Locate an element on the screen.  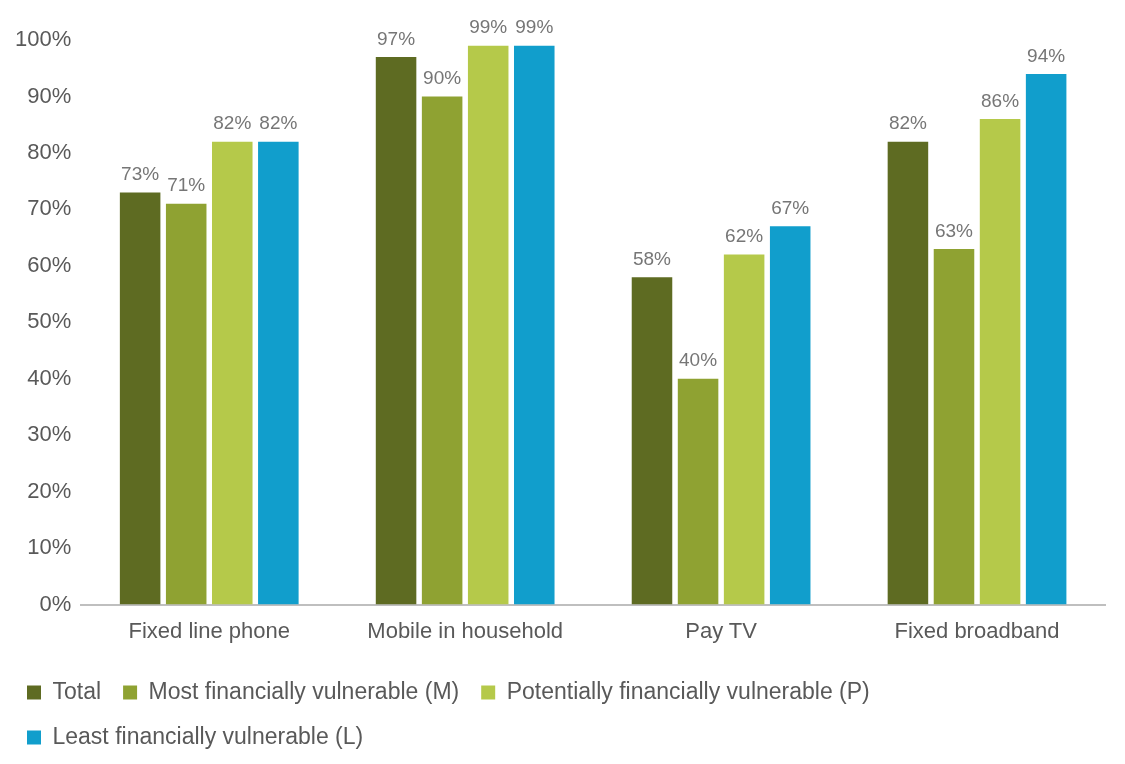
y-tick-label: 60% is located at coordinates (49, 264).